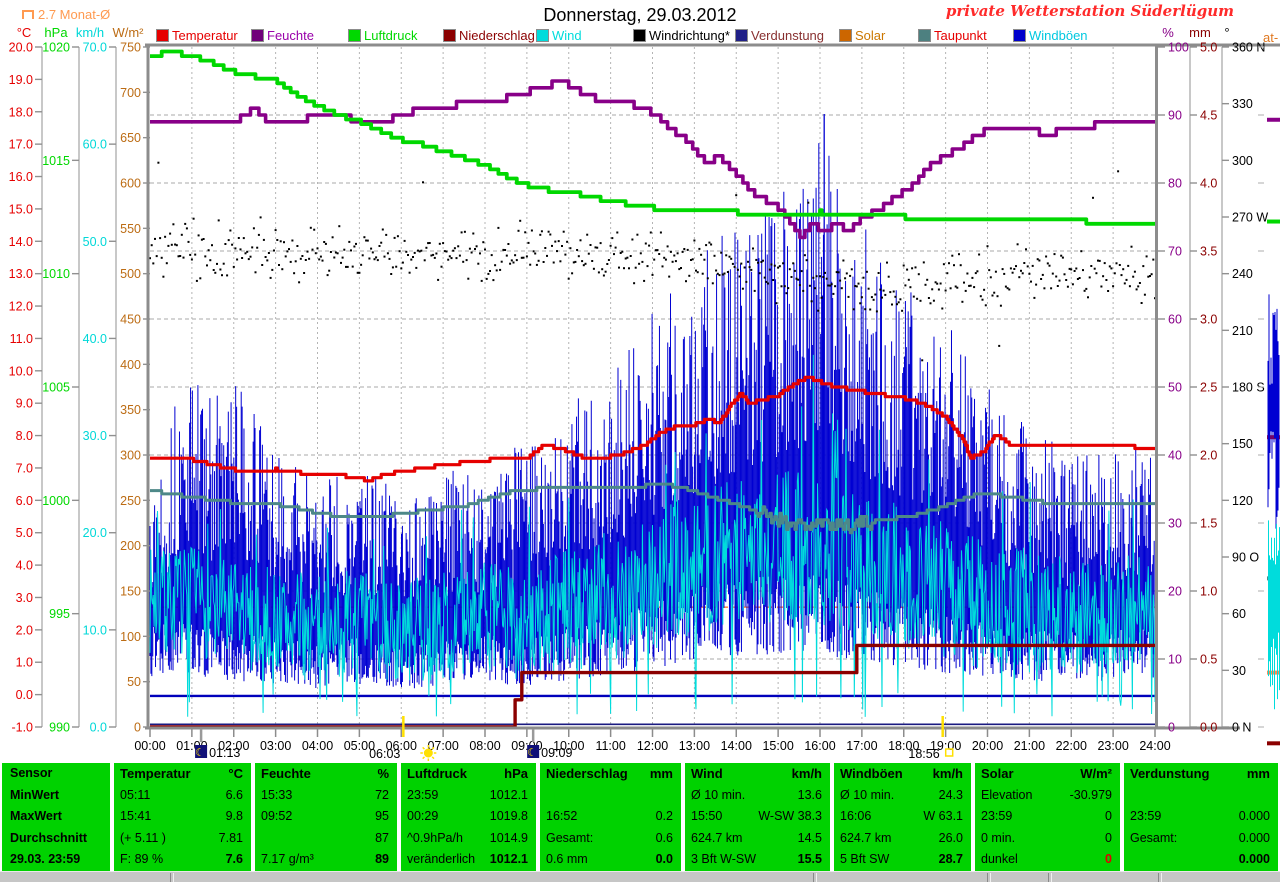 The width and height of the screenshot is (1280, 882). I want to click on table-column-verdunstung: Verdunstung mm 23:59 0.000 Gesamt: 0.000 0.000, so click(1201, 817).